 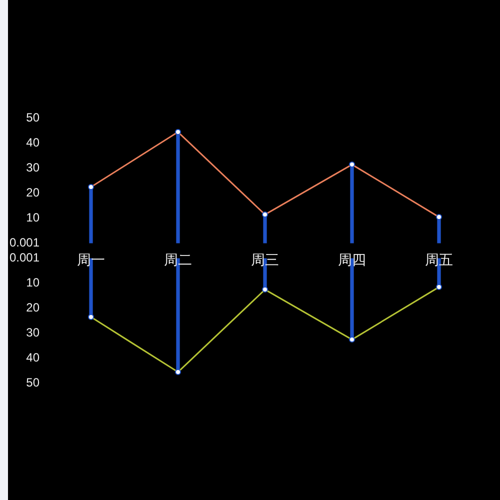 What do you see at coordinates (178, 260) in the screenshot?
I see `x-tick-label: 周二` at bounding box center [178, 260].